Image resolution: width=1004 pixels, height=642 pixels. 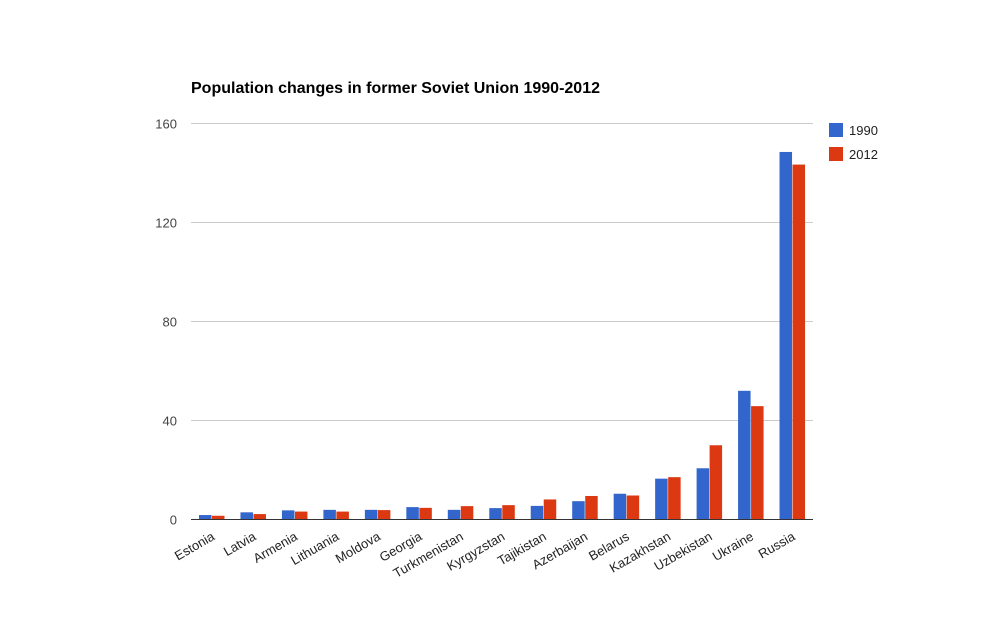 What do you see at coordinates (508, 512) in the screenshot?
I see `bar-2012-kyrgyzstan` at bounding box center [508, 512].